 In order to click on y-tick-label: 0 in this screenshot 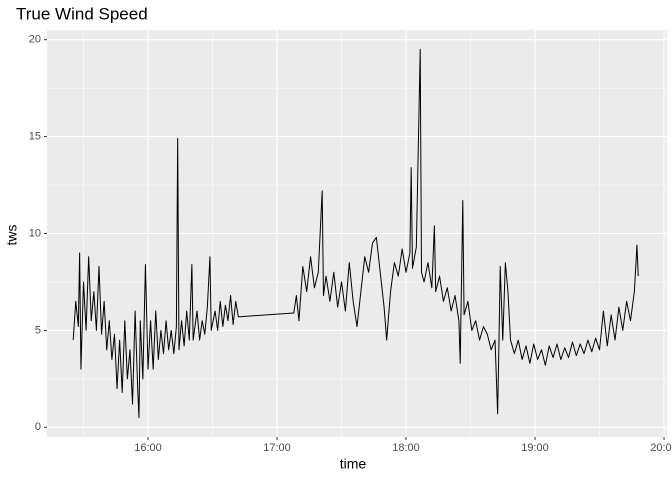, I will do `click(38, 427)`.